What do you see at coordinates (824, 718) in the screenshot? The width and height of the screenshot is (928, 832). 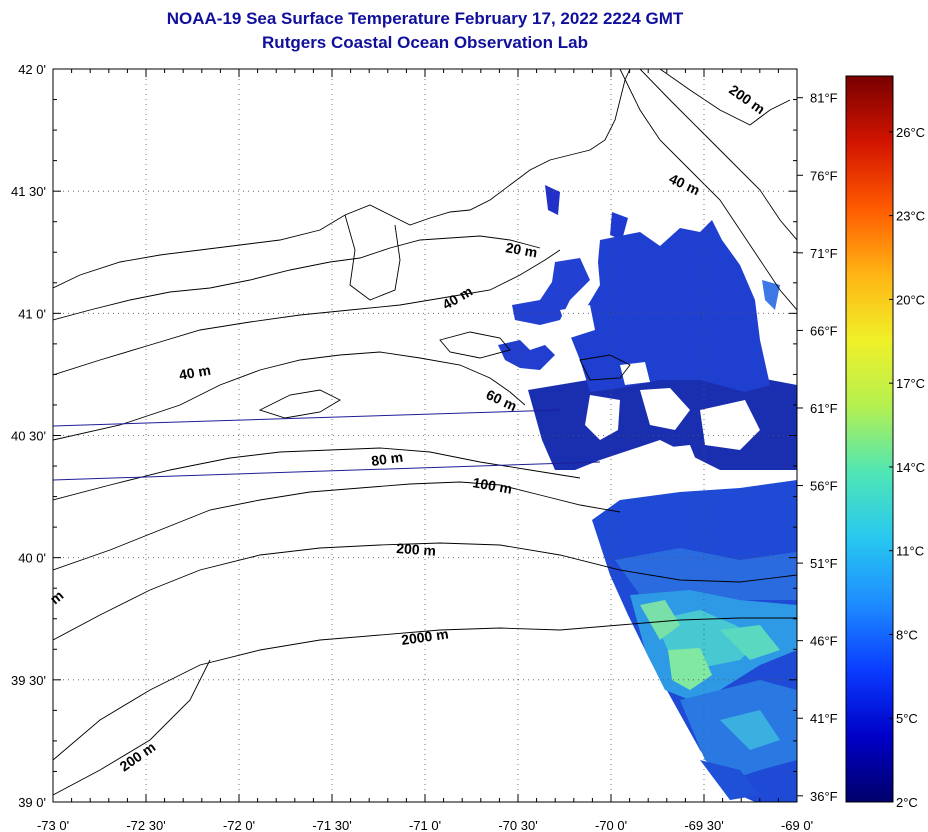 I see `colorbar-label-f: 41°F` at bounding box center [824, 718].